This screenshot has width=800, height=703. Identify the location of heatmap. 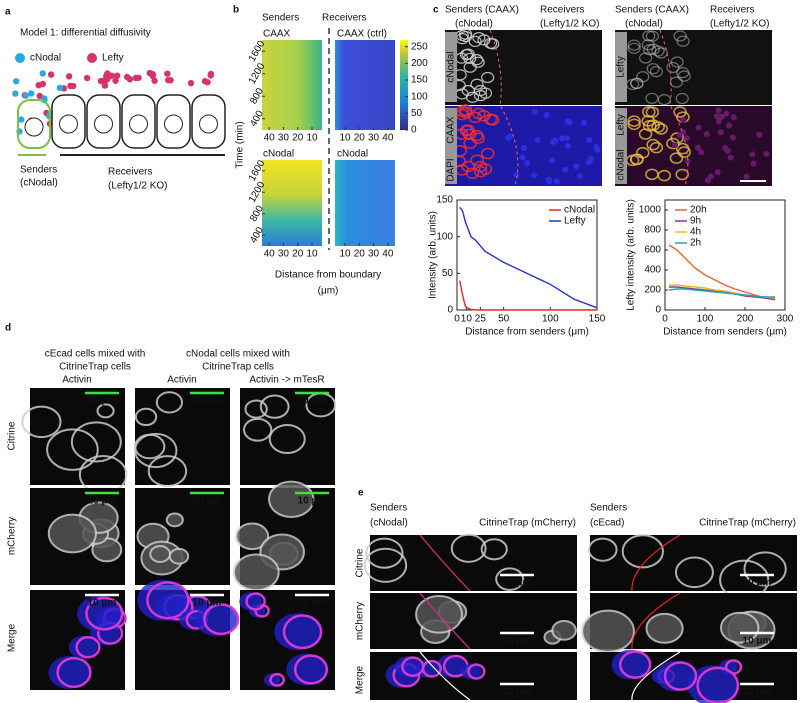
(292, 203).